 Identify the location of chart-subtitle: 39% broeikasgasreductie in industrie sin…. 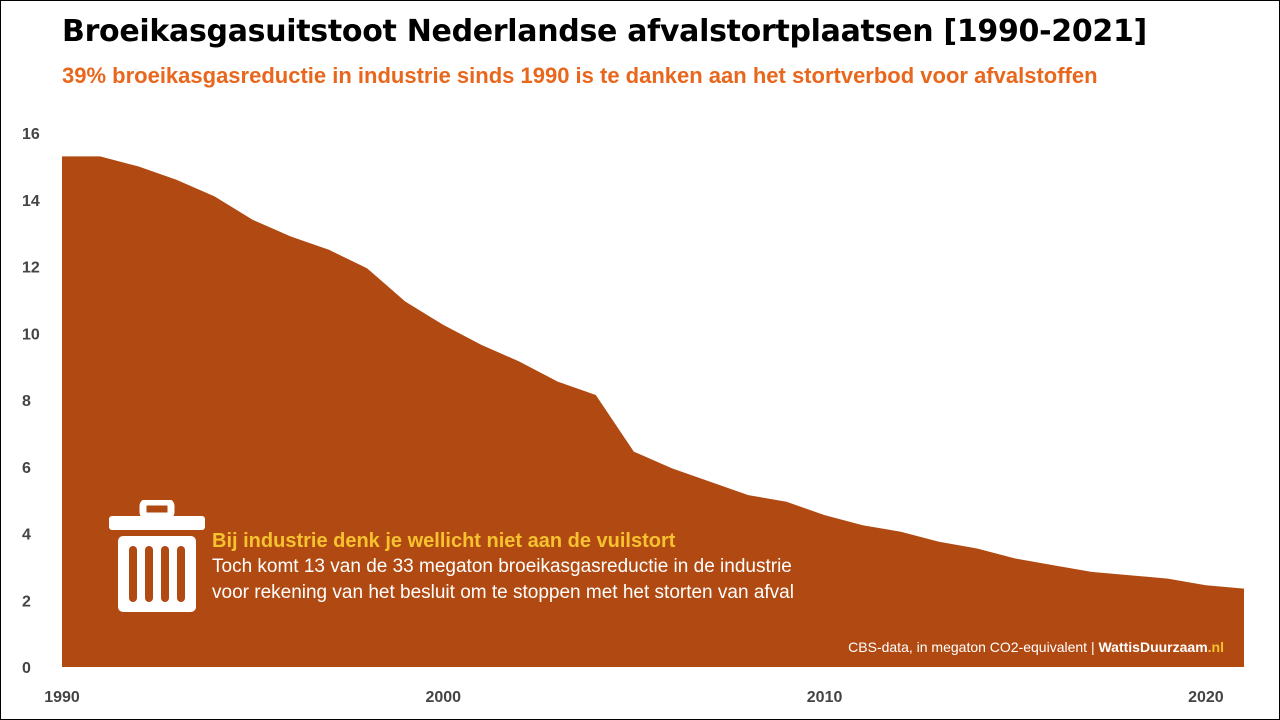
(580, 75).